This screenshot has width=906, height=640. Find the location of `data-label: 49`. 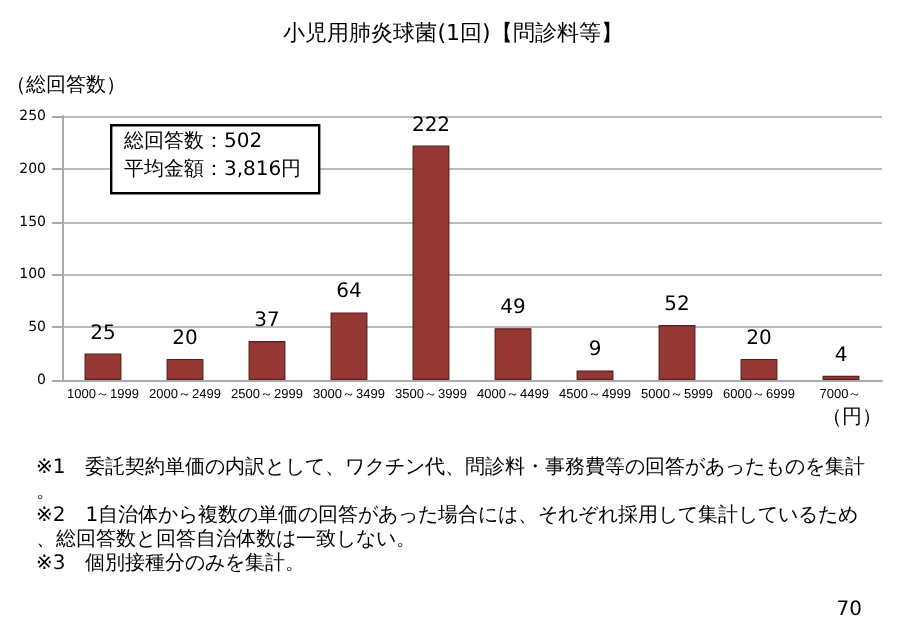

data-label: 49 is located at coordinates (513, 308).